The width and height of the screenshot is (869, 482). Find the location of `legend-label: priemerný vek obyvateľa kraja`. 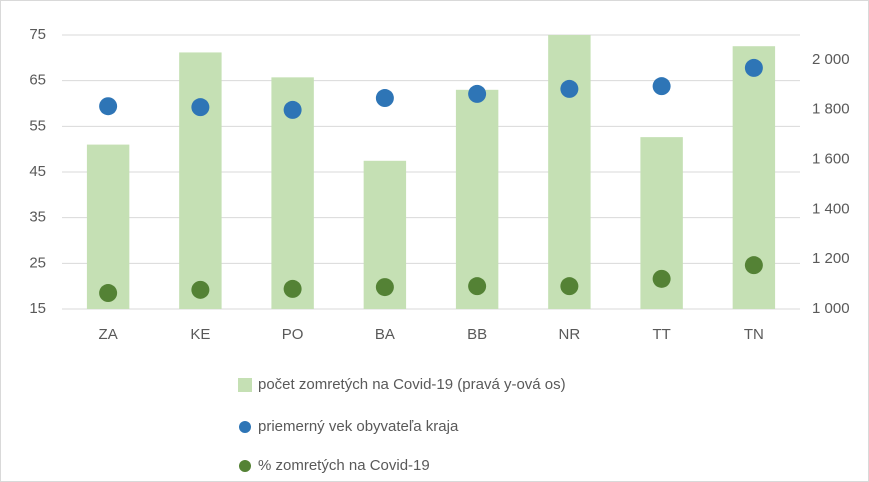

legend-label: priemerný vek obyvateľa kraja is located at coordinates (358, 426).